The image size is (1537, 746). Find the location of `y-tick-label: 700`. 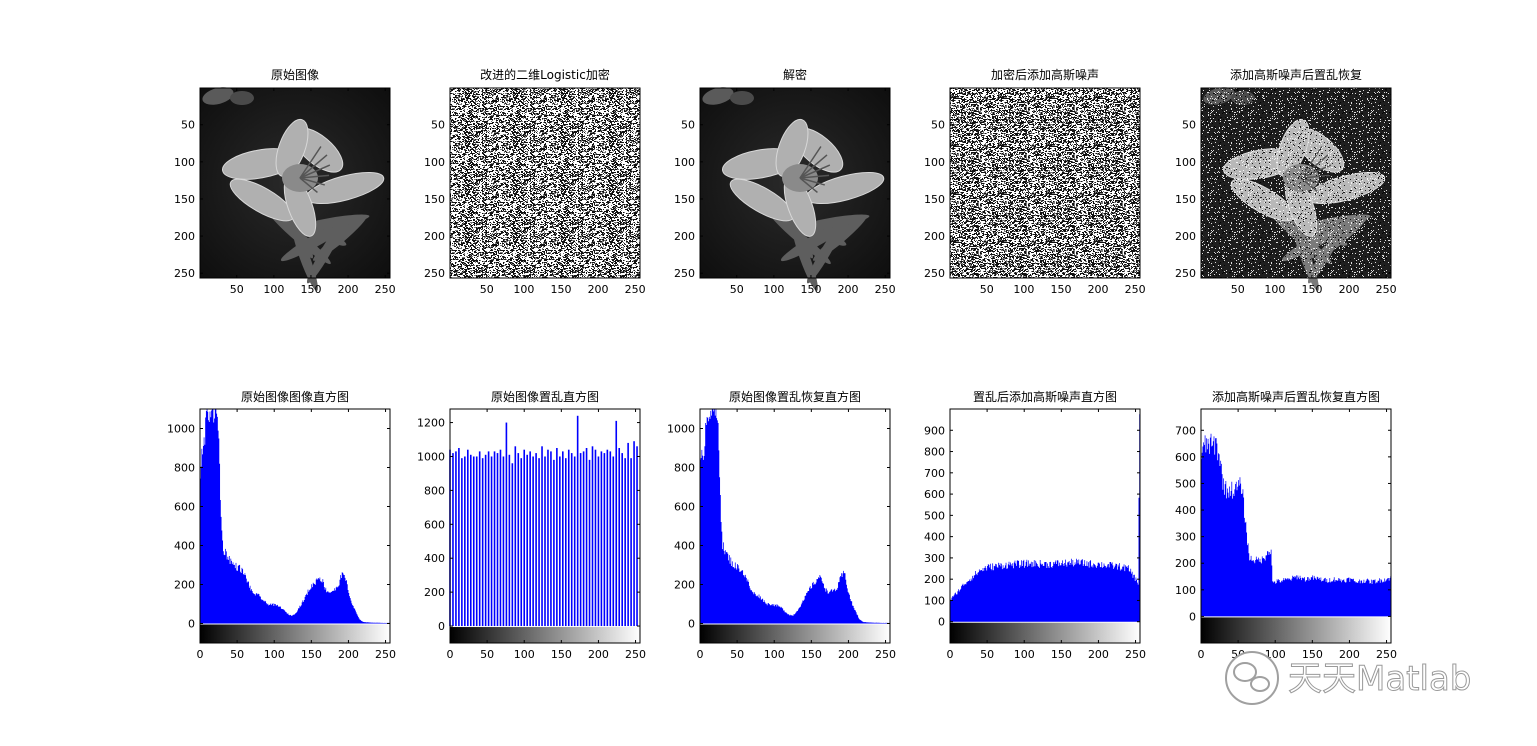

y-tick-label: 700 is located at coordinates (934, 473).